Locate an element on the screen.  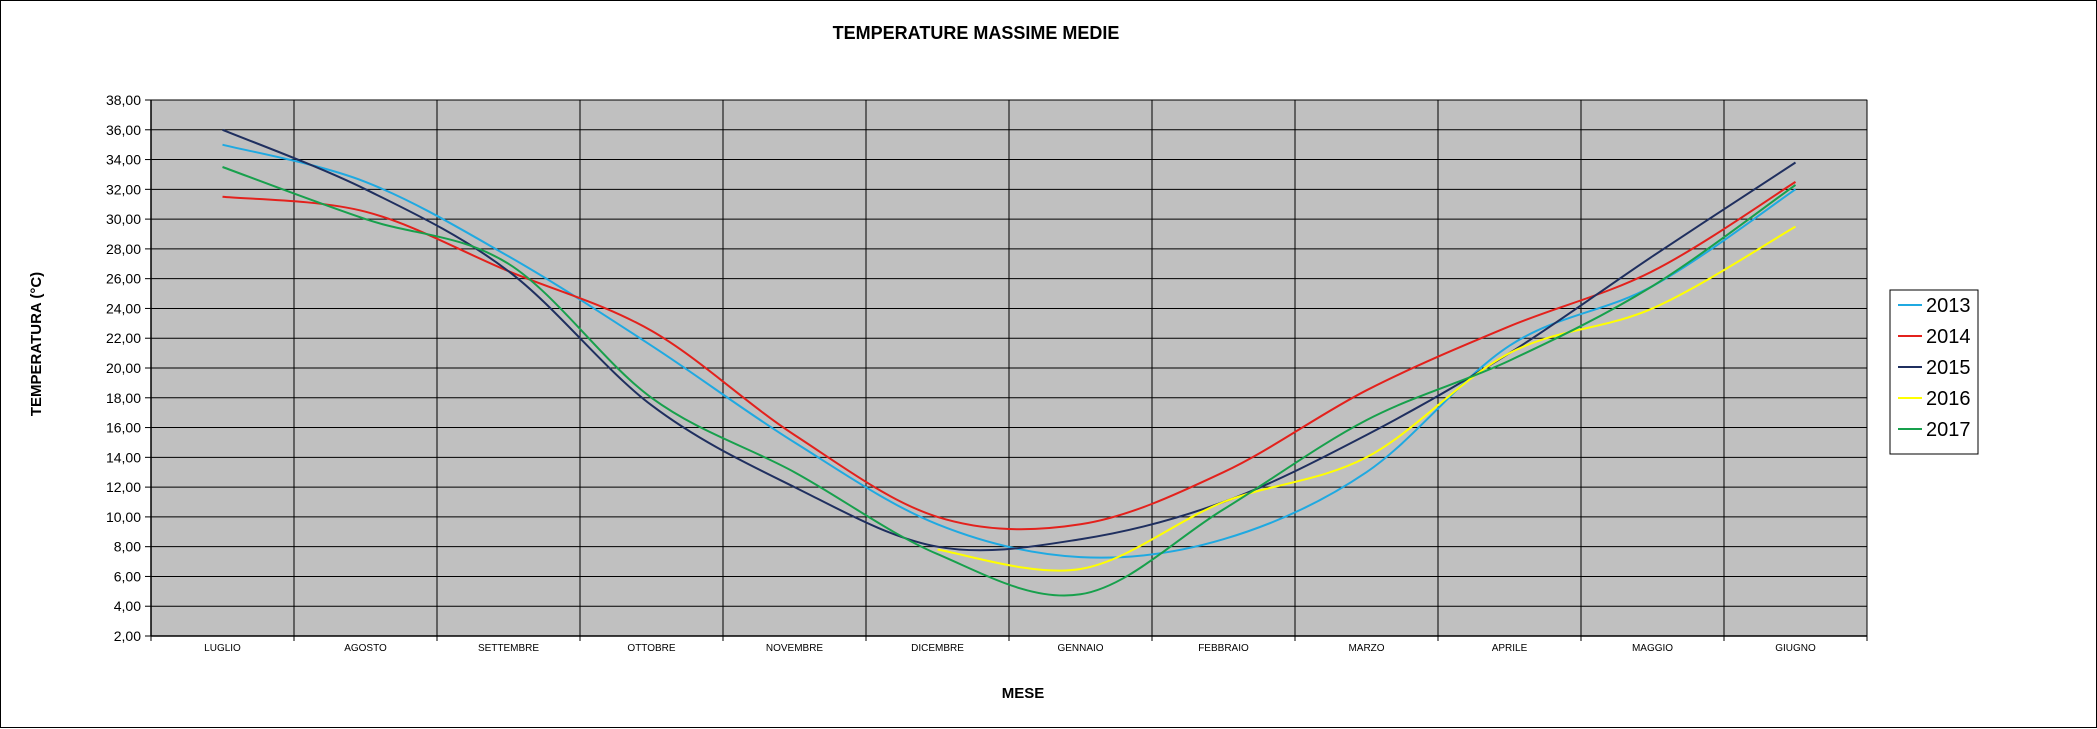
legend-box is located at coordinates (1934, 372).